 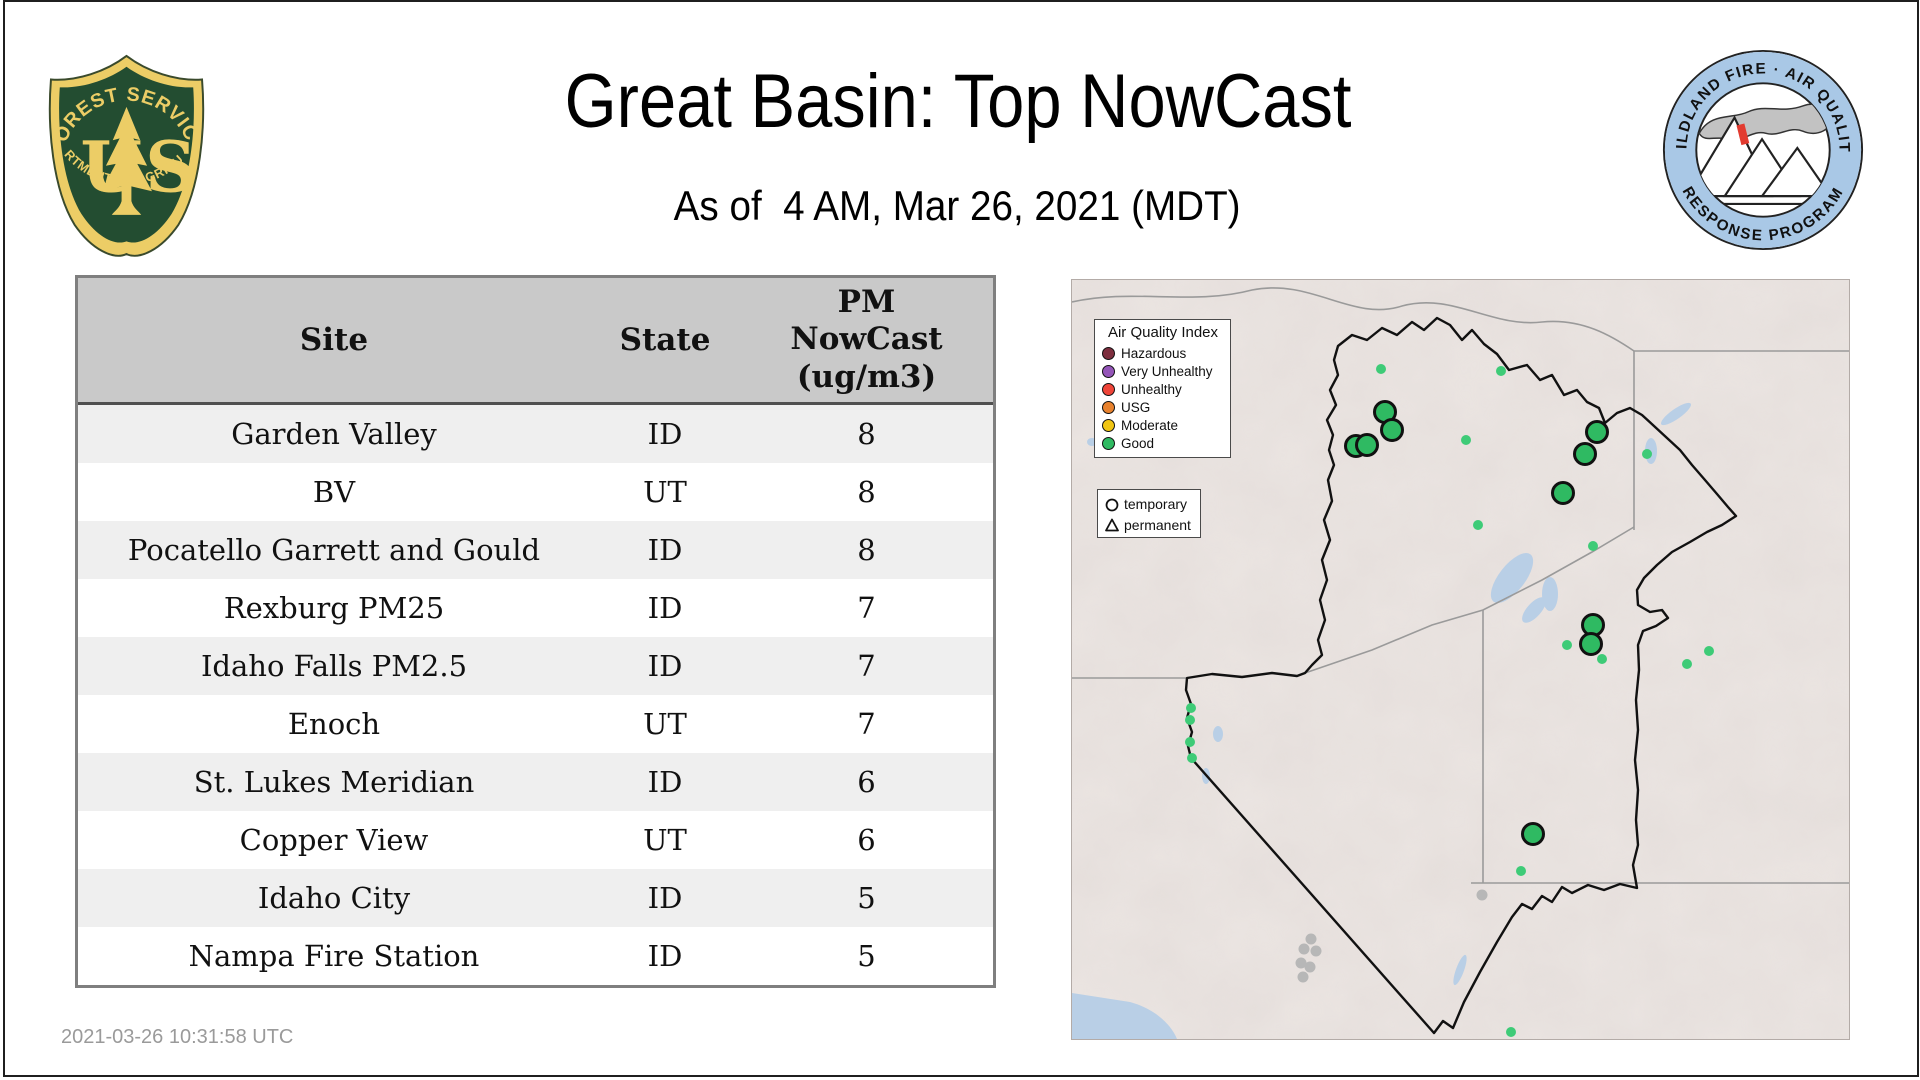 I want to click on unhealthy-chip-icon, so click(x=1108, y=389).